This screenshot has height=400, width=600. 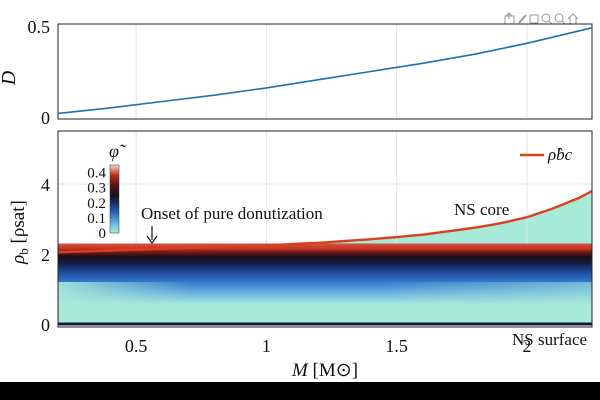 What do you see at coordinates (300, 391) in the screenshot?
I see `letterbox-bottom` at bounding box center [300, 391].